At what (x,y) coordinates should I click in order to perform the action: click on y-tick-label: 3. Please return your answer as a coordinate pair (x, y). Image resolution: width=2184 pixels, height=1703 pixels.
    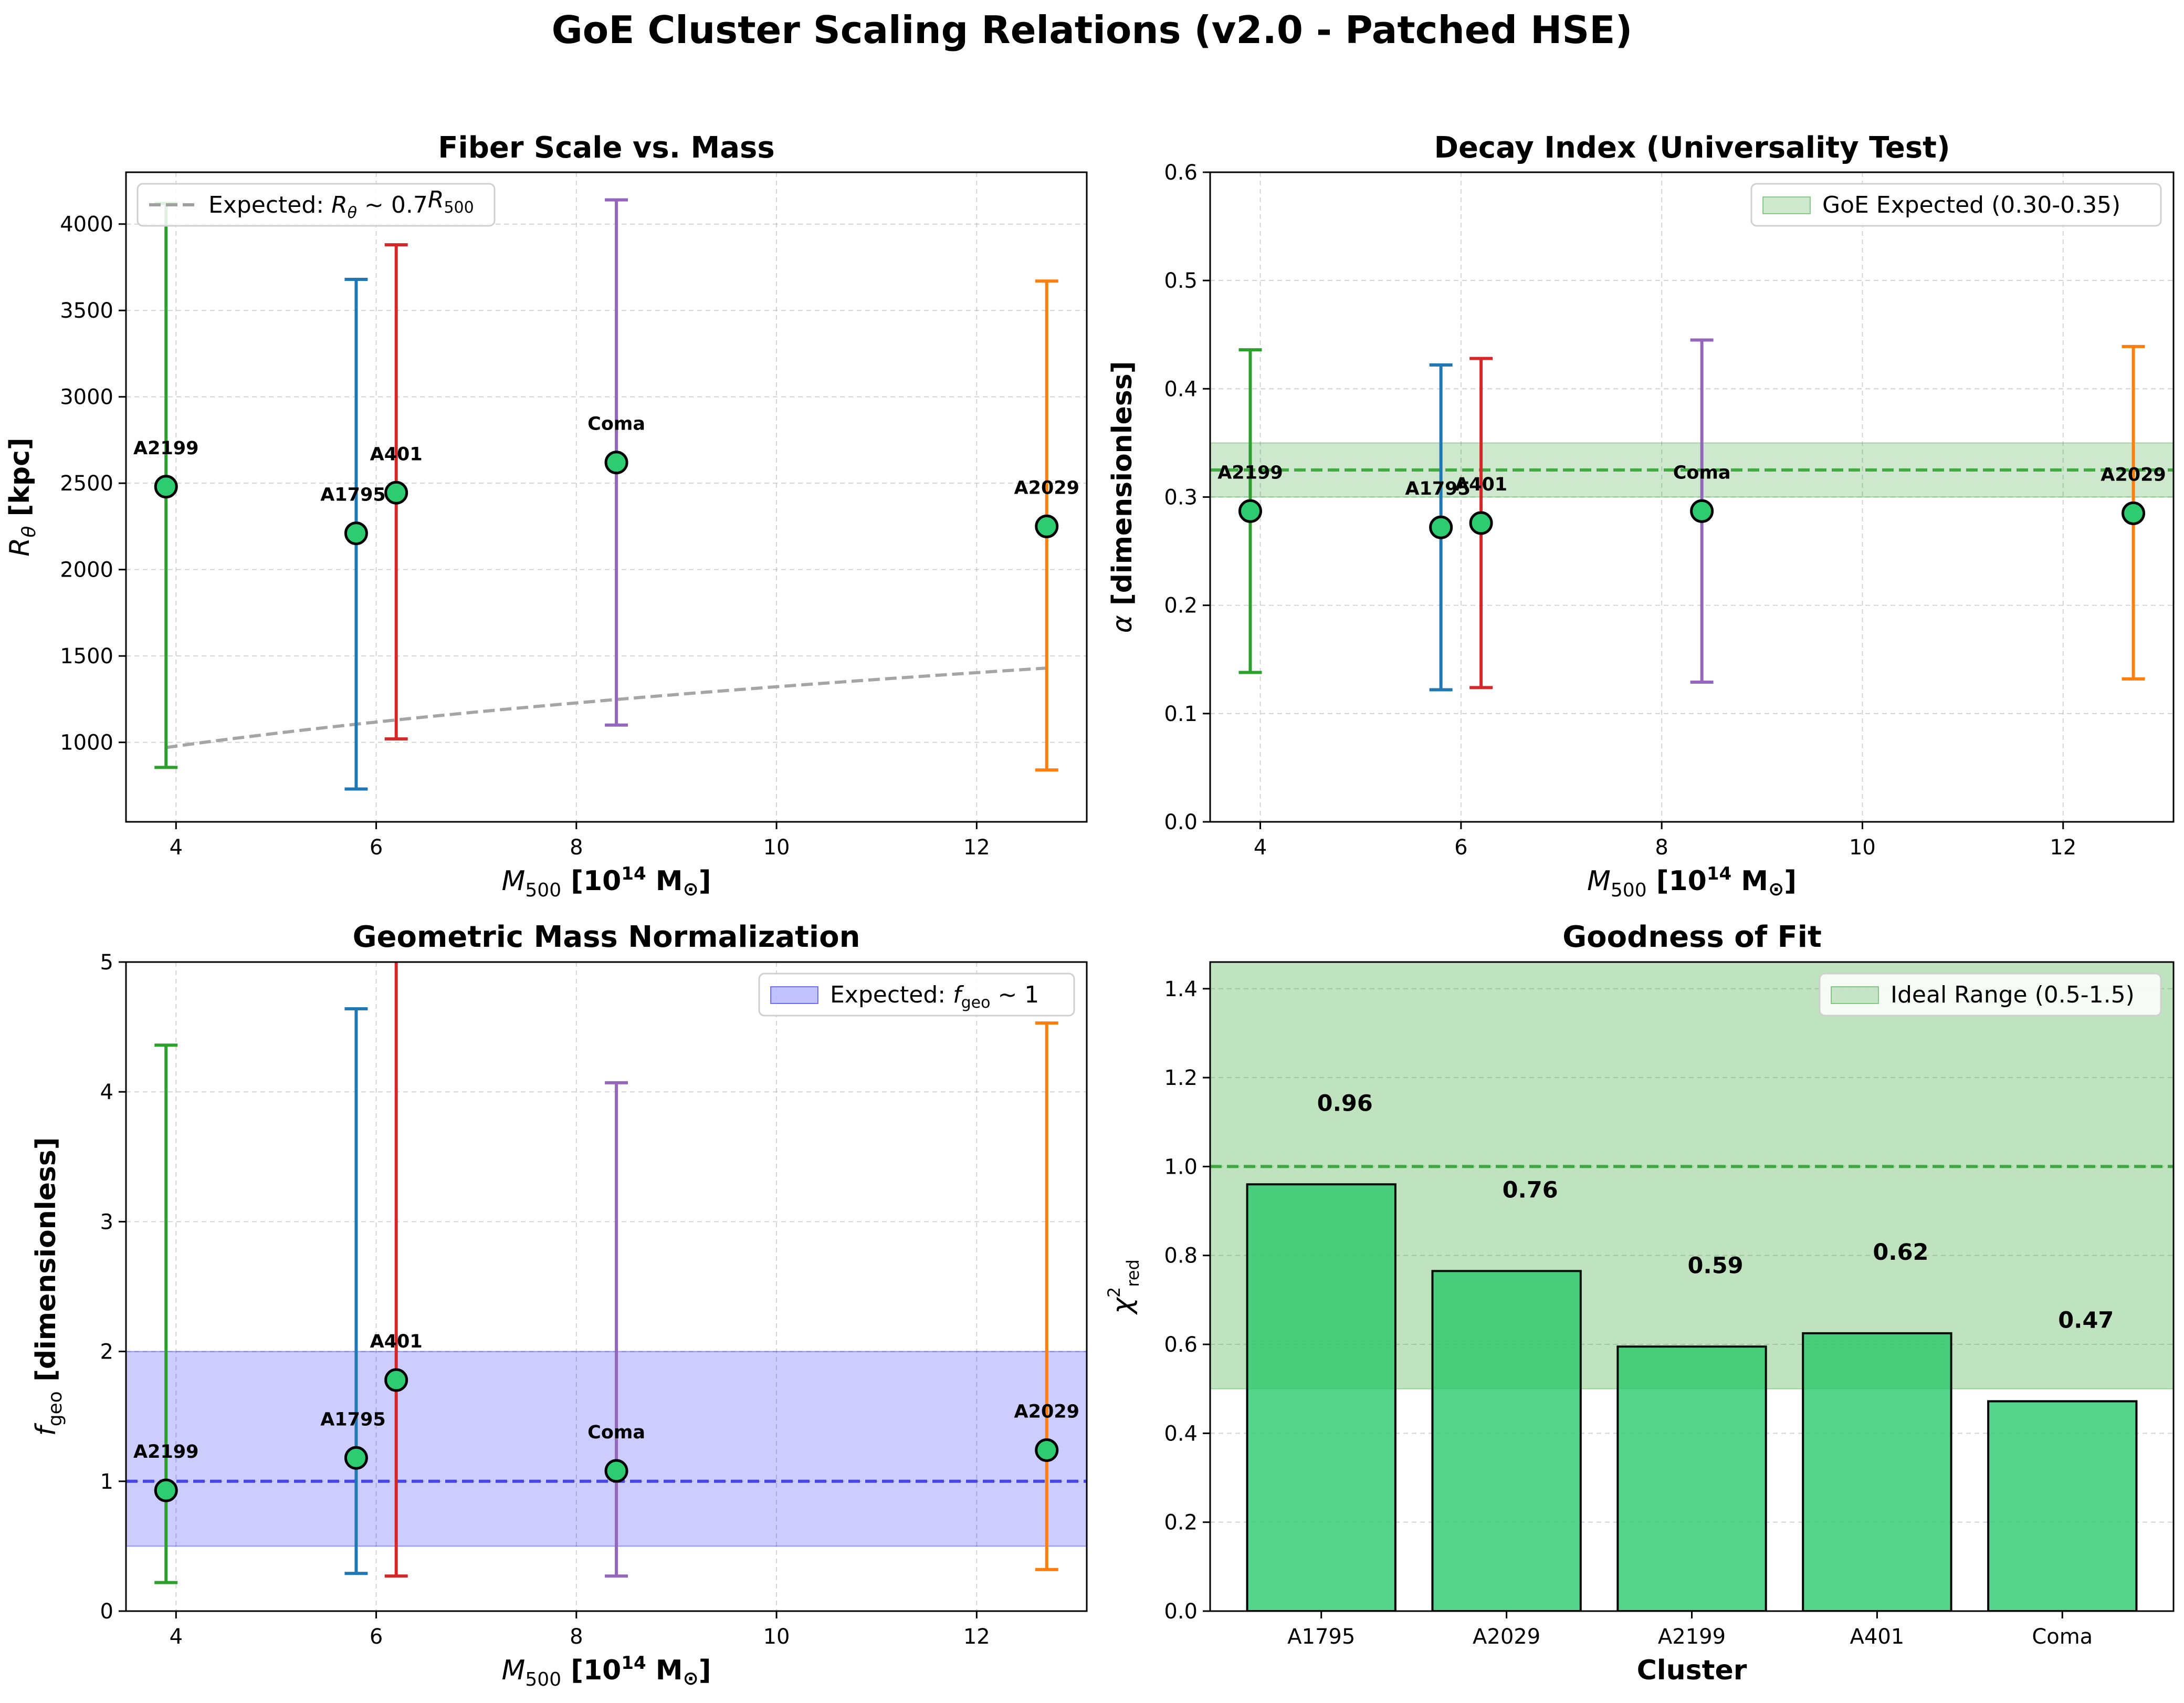
    Looking at the image, I should click on (106, 1222).